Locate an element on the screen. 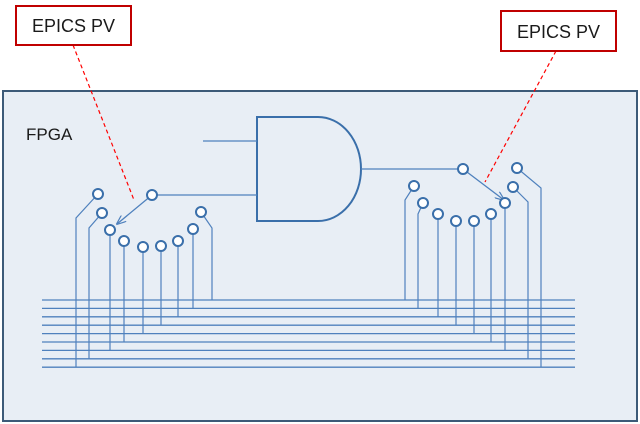  and-gate is located at coordinates (307, 169).